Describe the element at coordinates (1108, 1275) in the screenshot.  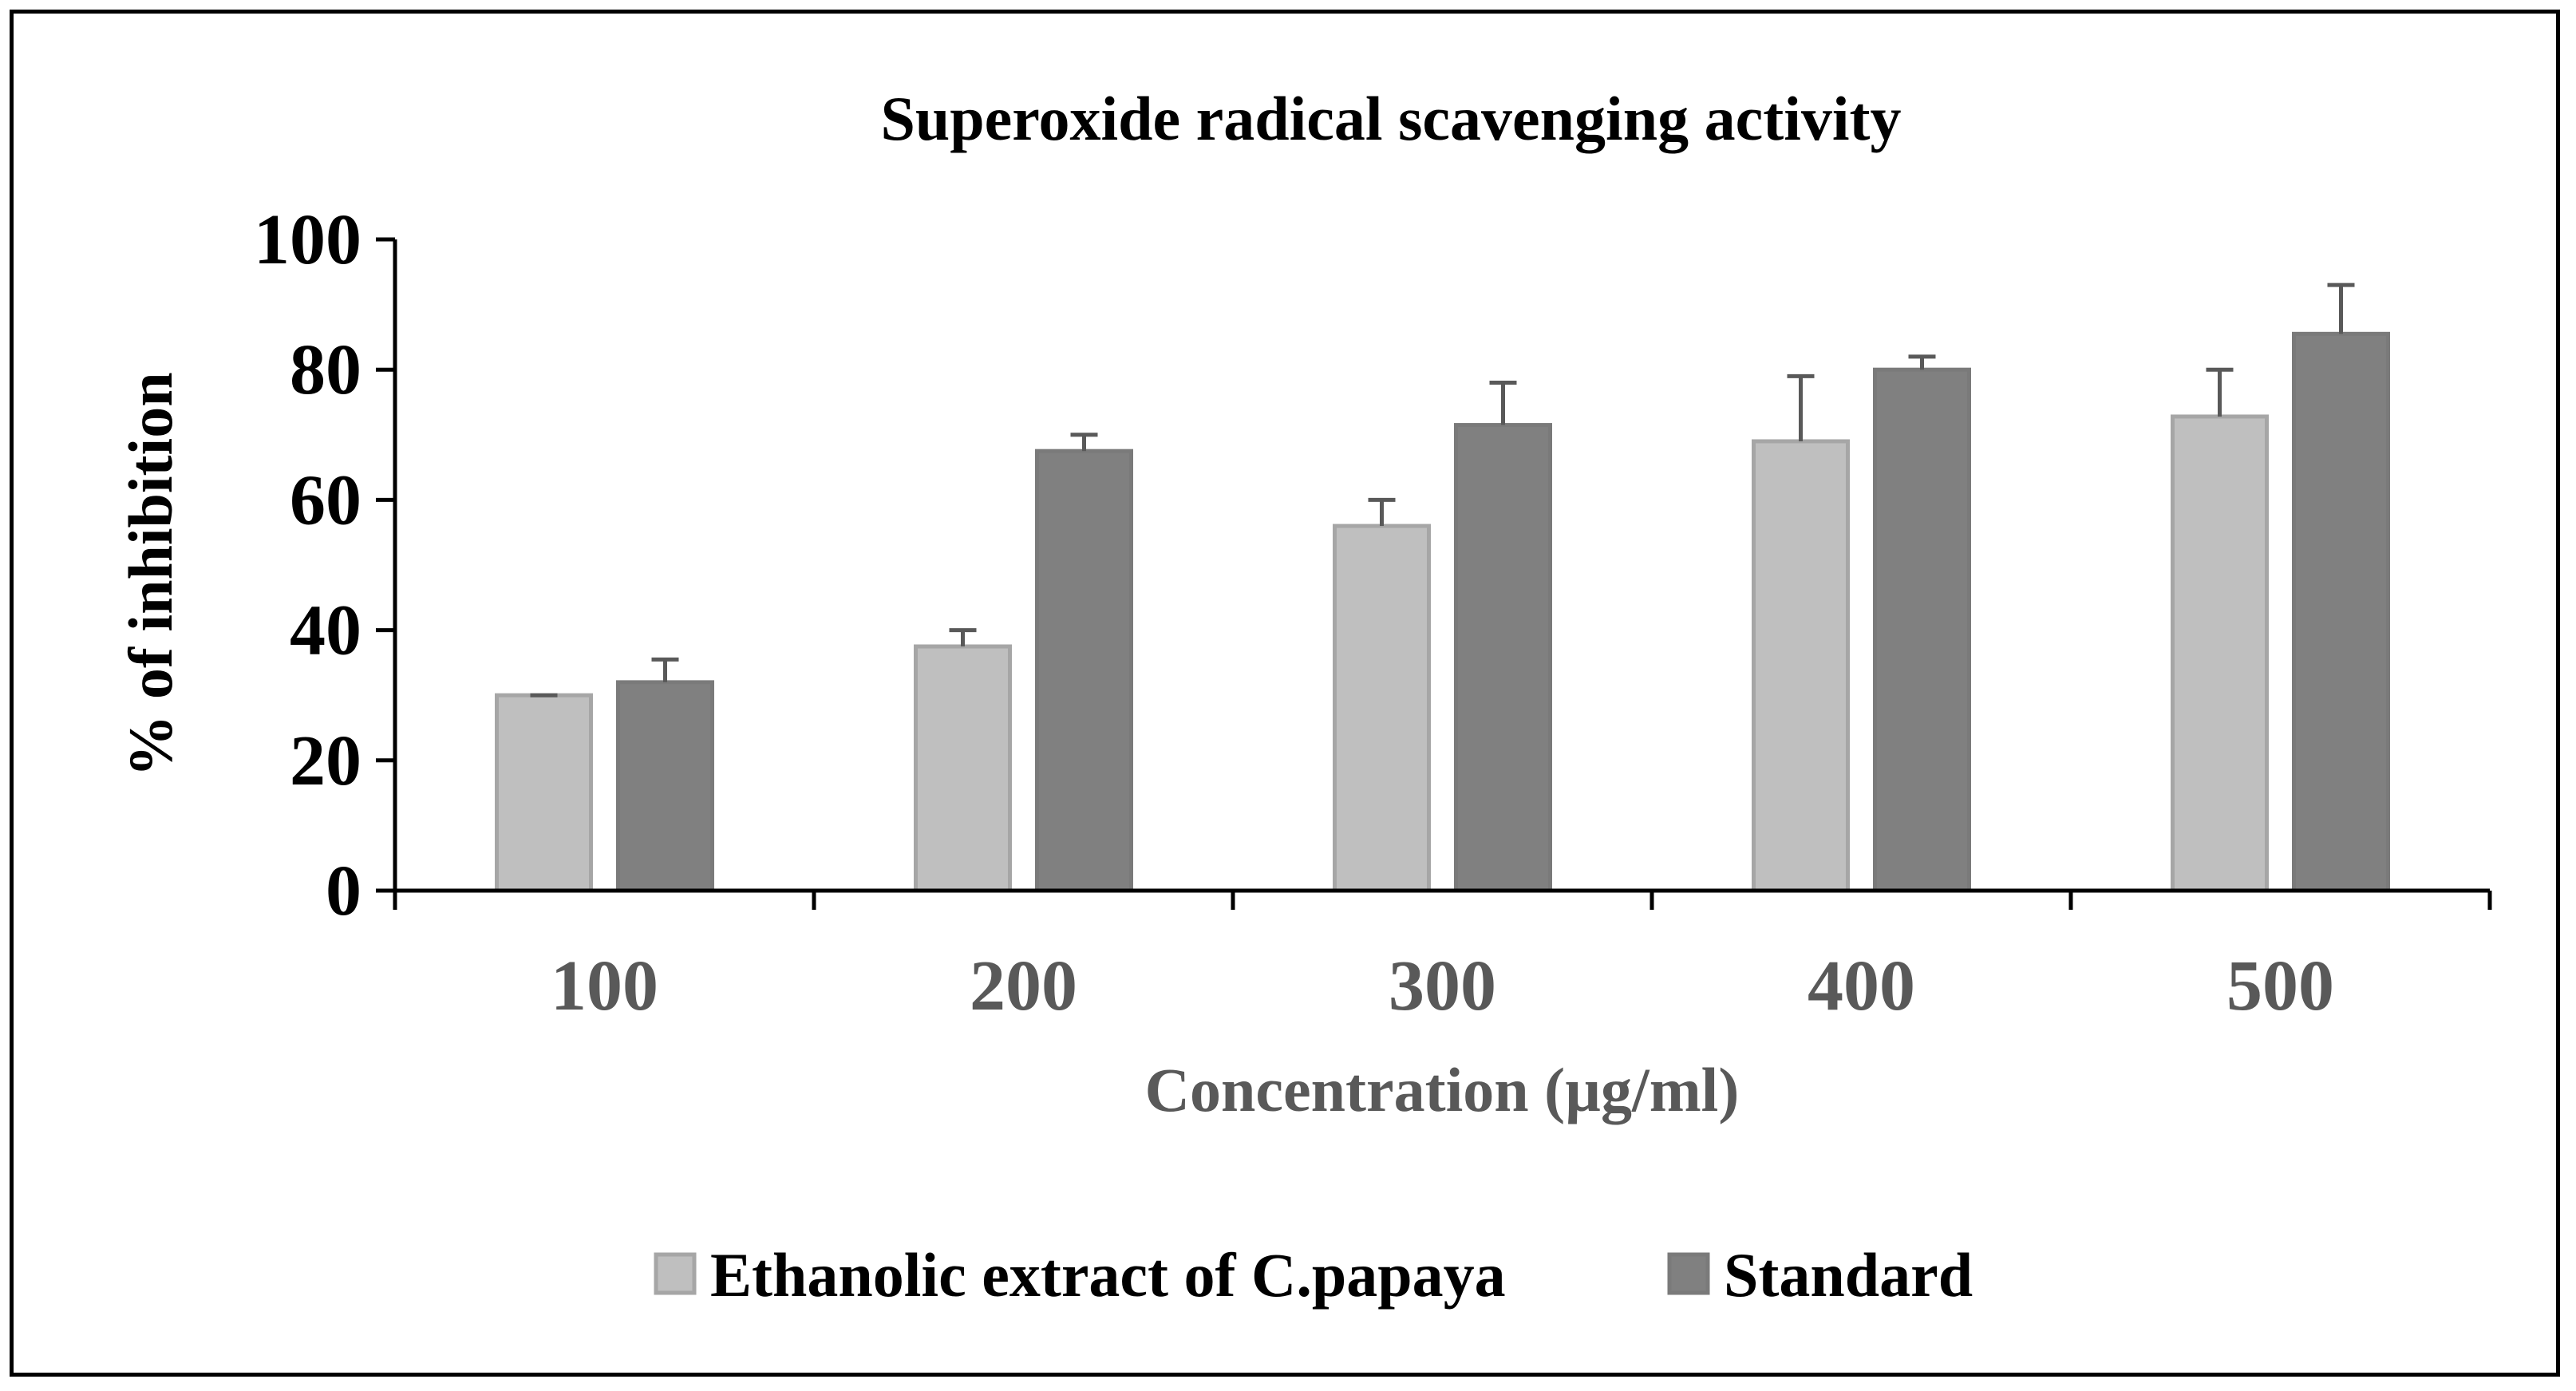
I see `legend-label-extract: Ethanolic extract of C.papaya` at that location.